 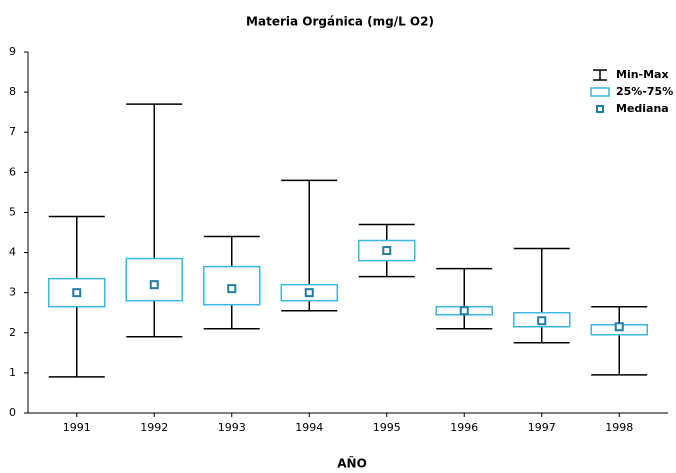 I want to click on x-tick-label: 1994, so click(x=309, y=427).